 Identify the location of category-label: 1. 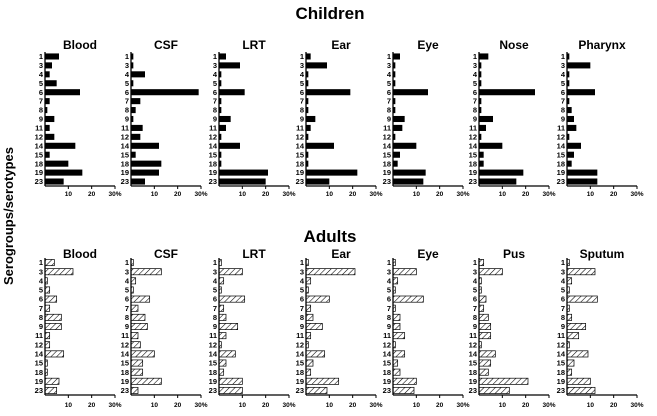
(563, 56).